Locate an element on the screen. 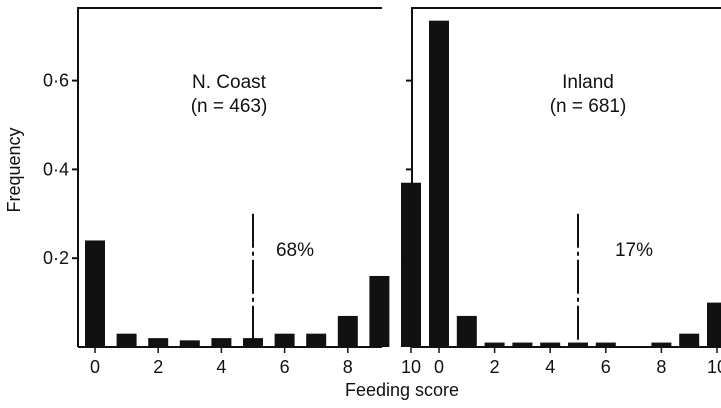 The height and width of the screenshot is (408, 721). x-tick-label-coast-2: 2 is located at coordinates (158, 367).